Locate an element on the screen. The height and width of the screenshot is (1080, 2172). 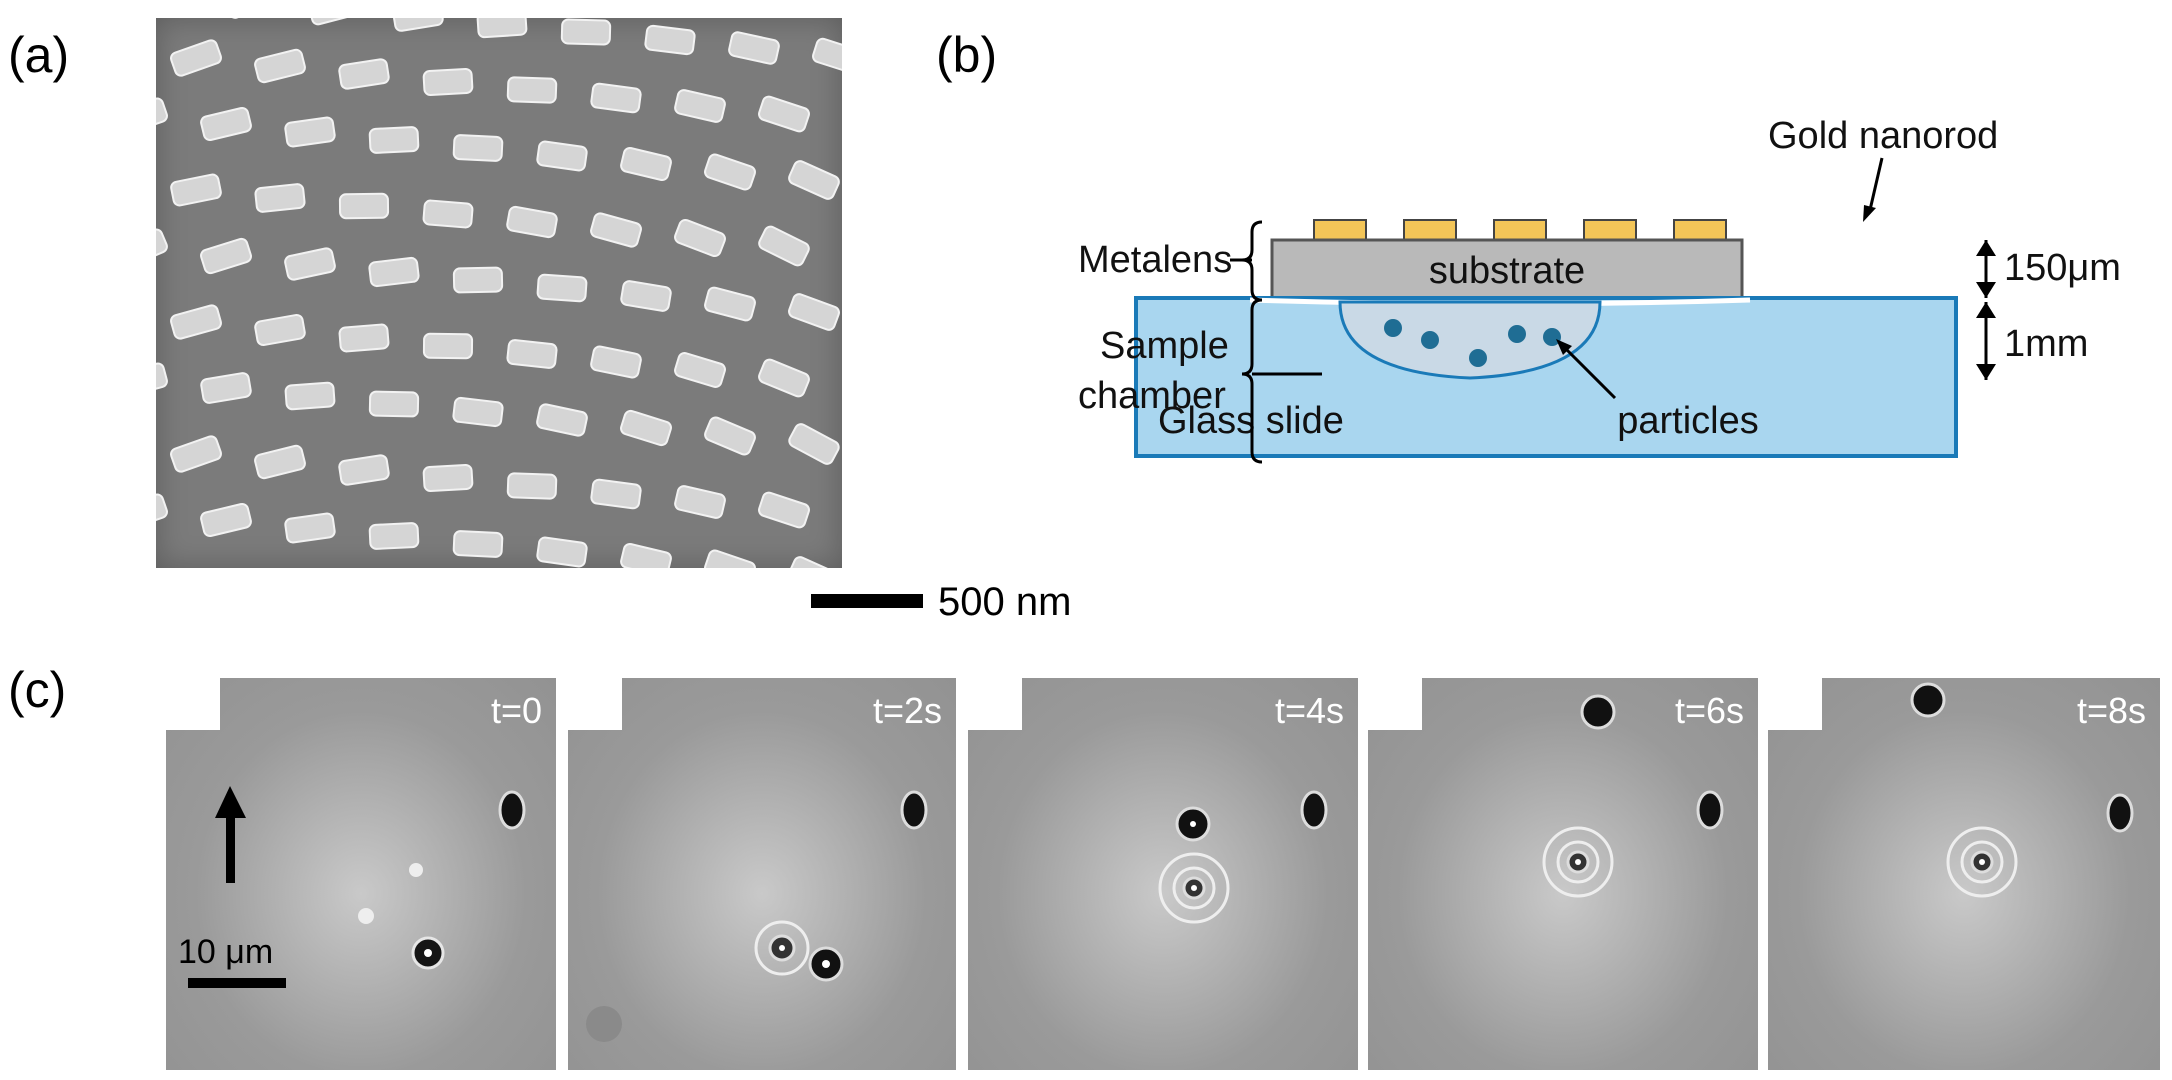
frame-time-label: t=6s is located at coordinates (1709, 710).